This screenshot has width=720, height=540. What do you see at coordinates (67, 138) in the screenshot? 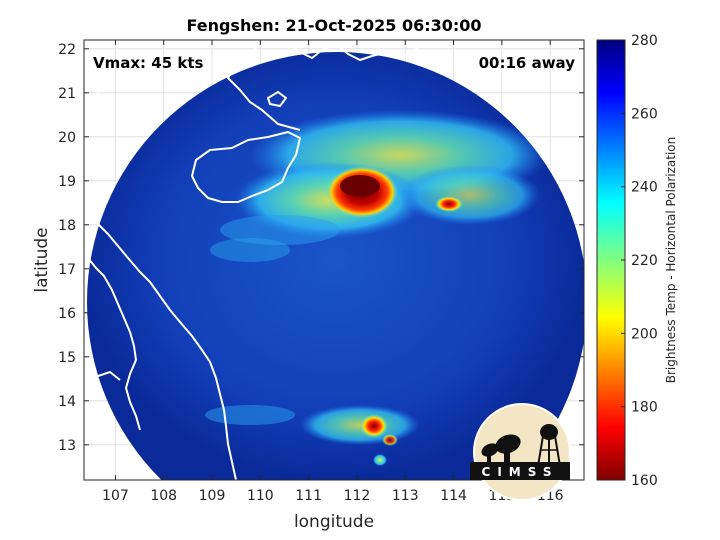
I see `y-tick-label: 20` at bounding box center [67, 138].